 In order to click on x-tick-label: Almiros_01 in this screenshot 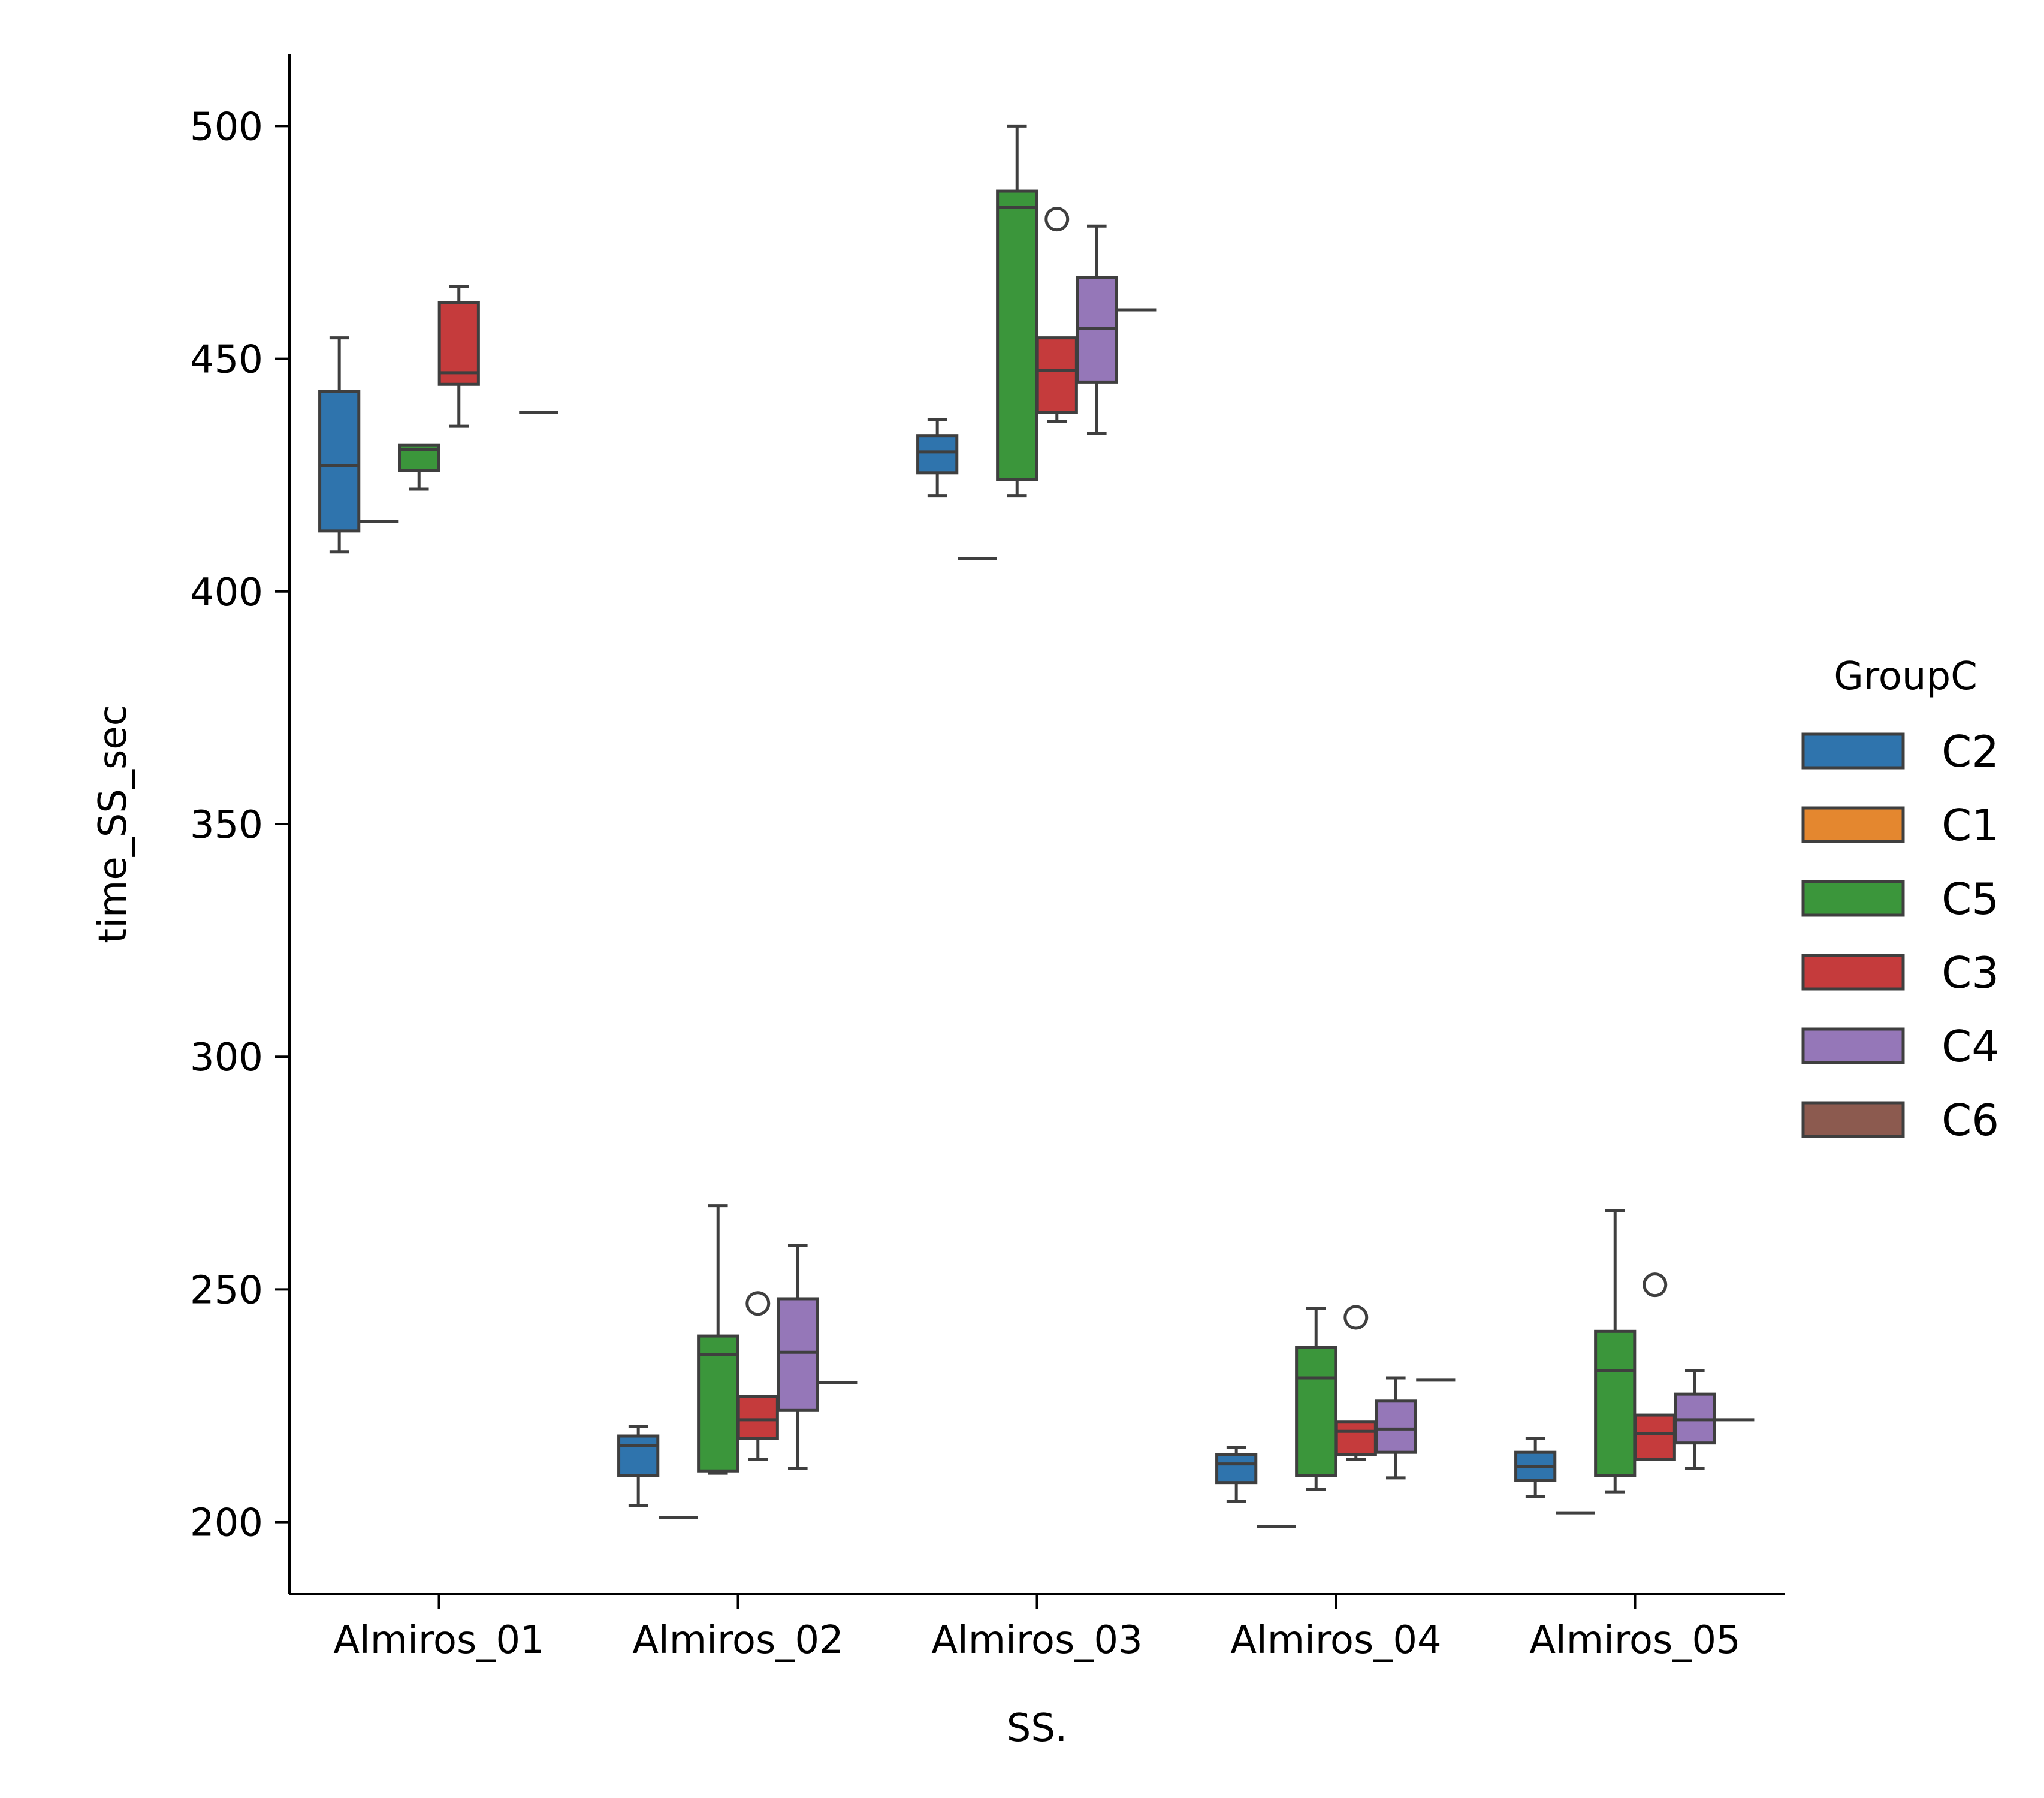, I will do `click(439, 1640)`.